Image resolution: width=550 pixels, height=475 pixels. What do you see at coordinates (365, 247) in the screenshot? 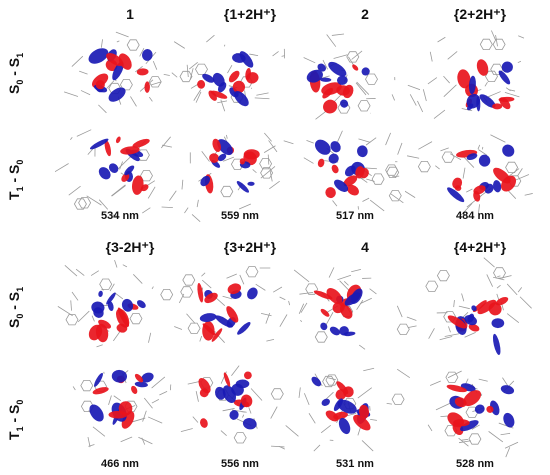
I see `header-4: 4` at bounding box center [365, 247].